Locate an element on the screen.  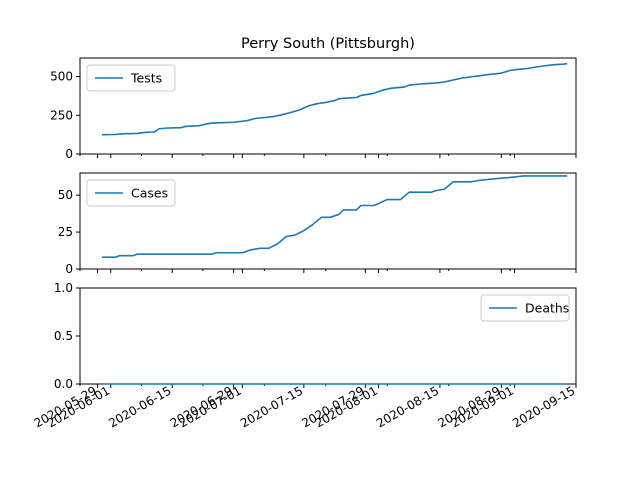
panel-2-legend-box is located at coordinates (131, 193).